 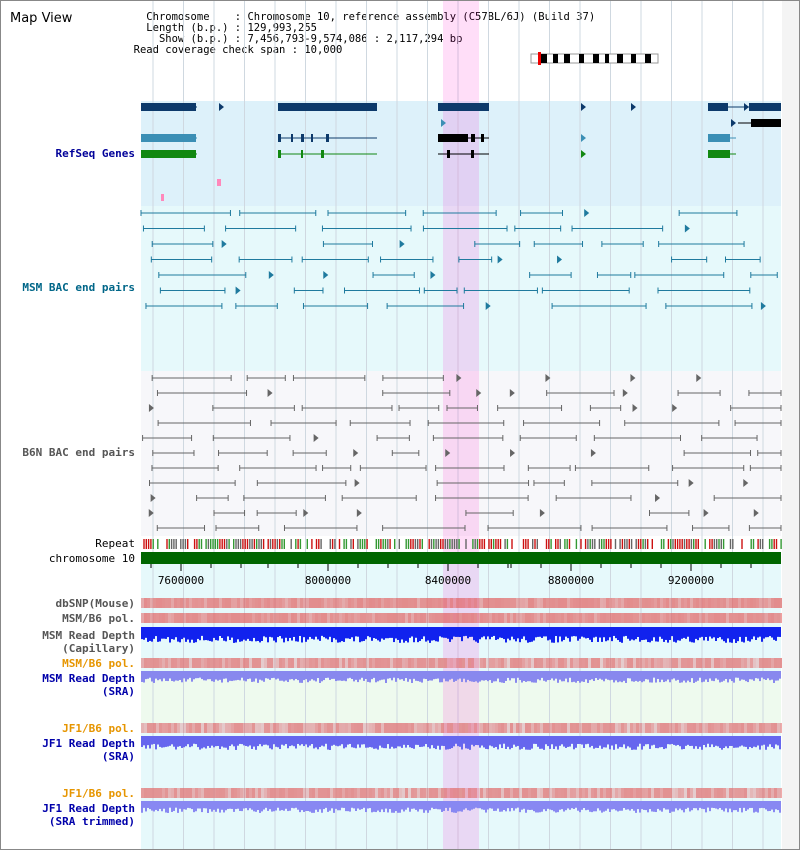 I want to click on refseq-genes-label: RefSeq Genes, so click(x=95, y=153).